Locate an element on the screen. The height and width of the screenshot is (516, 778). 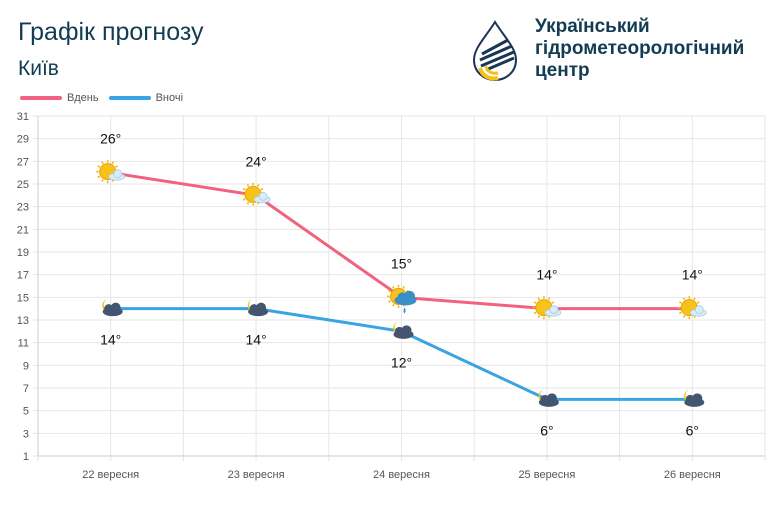
x-tick-label: 22 вересня is located at coordinates (110, 475).